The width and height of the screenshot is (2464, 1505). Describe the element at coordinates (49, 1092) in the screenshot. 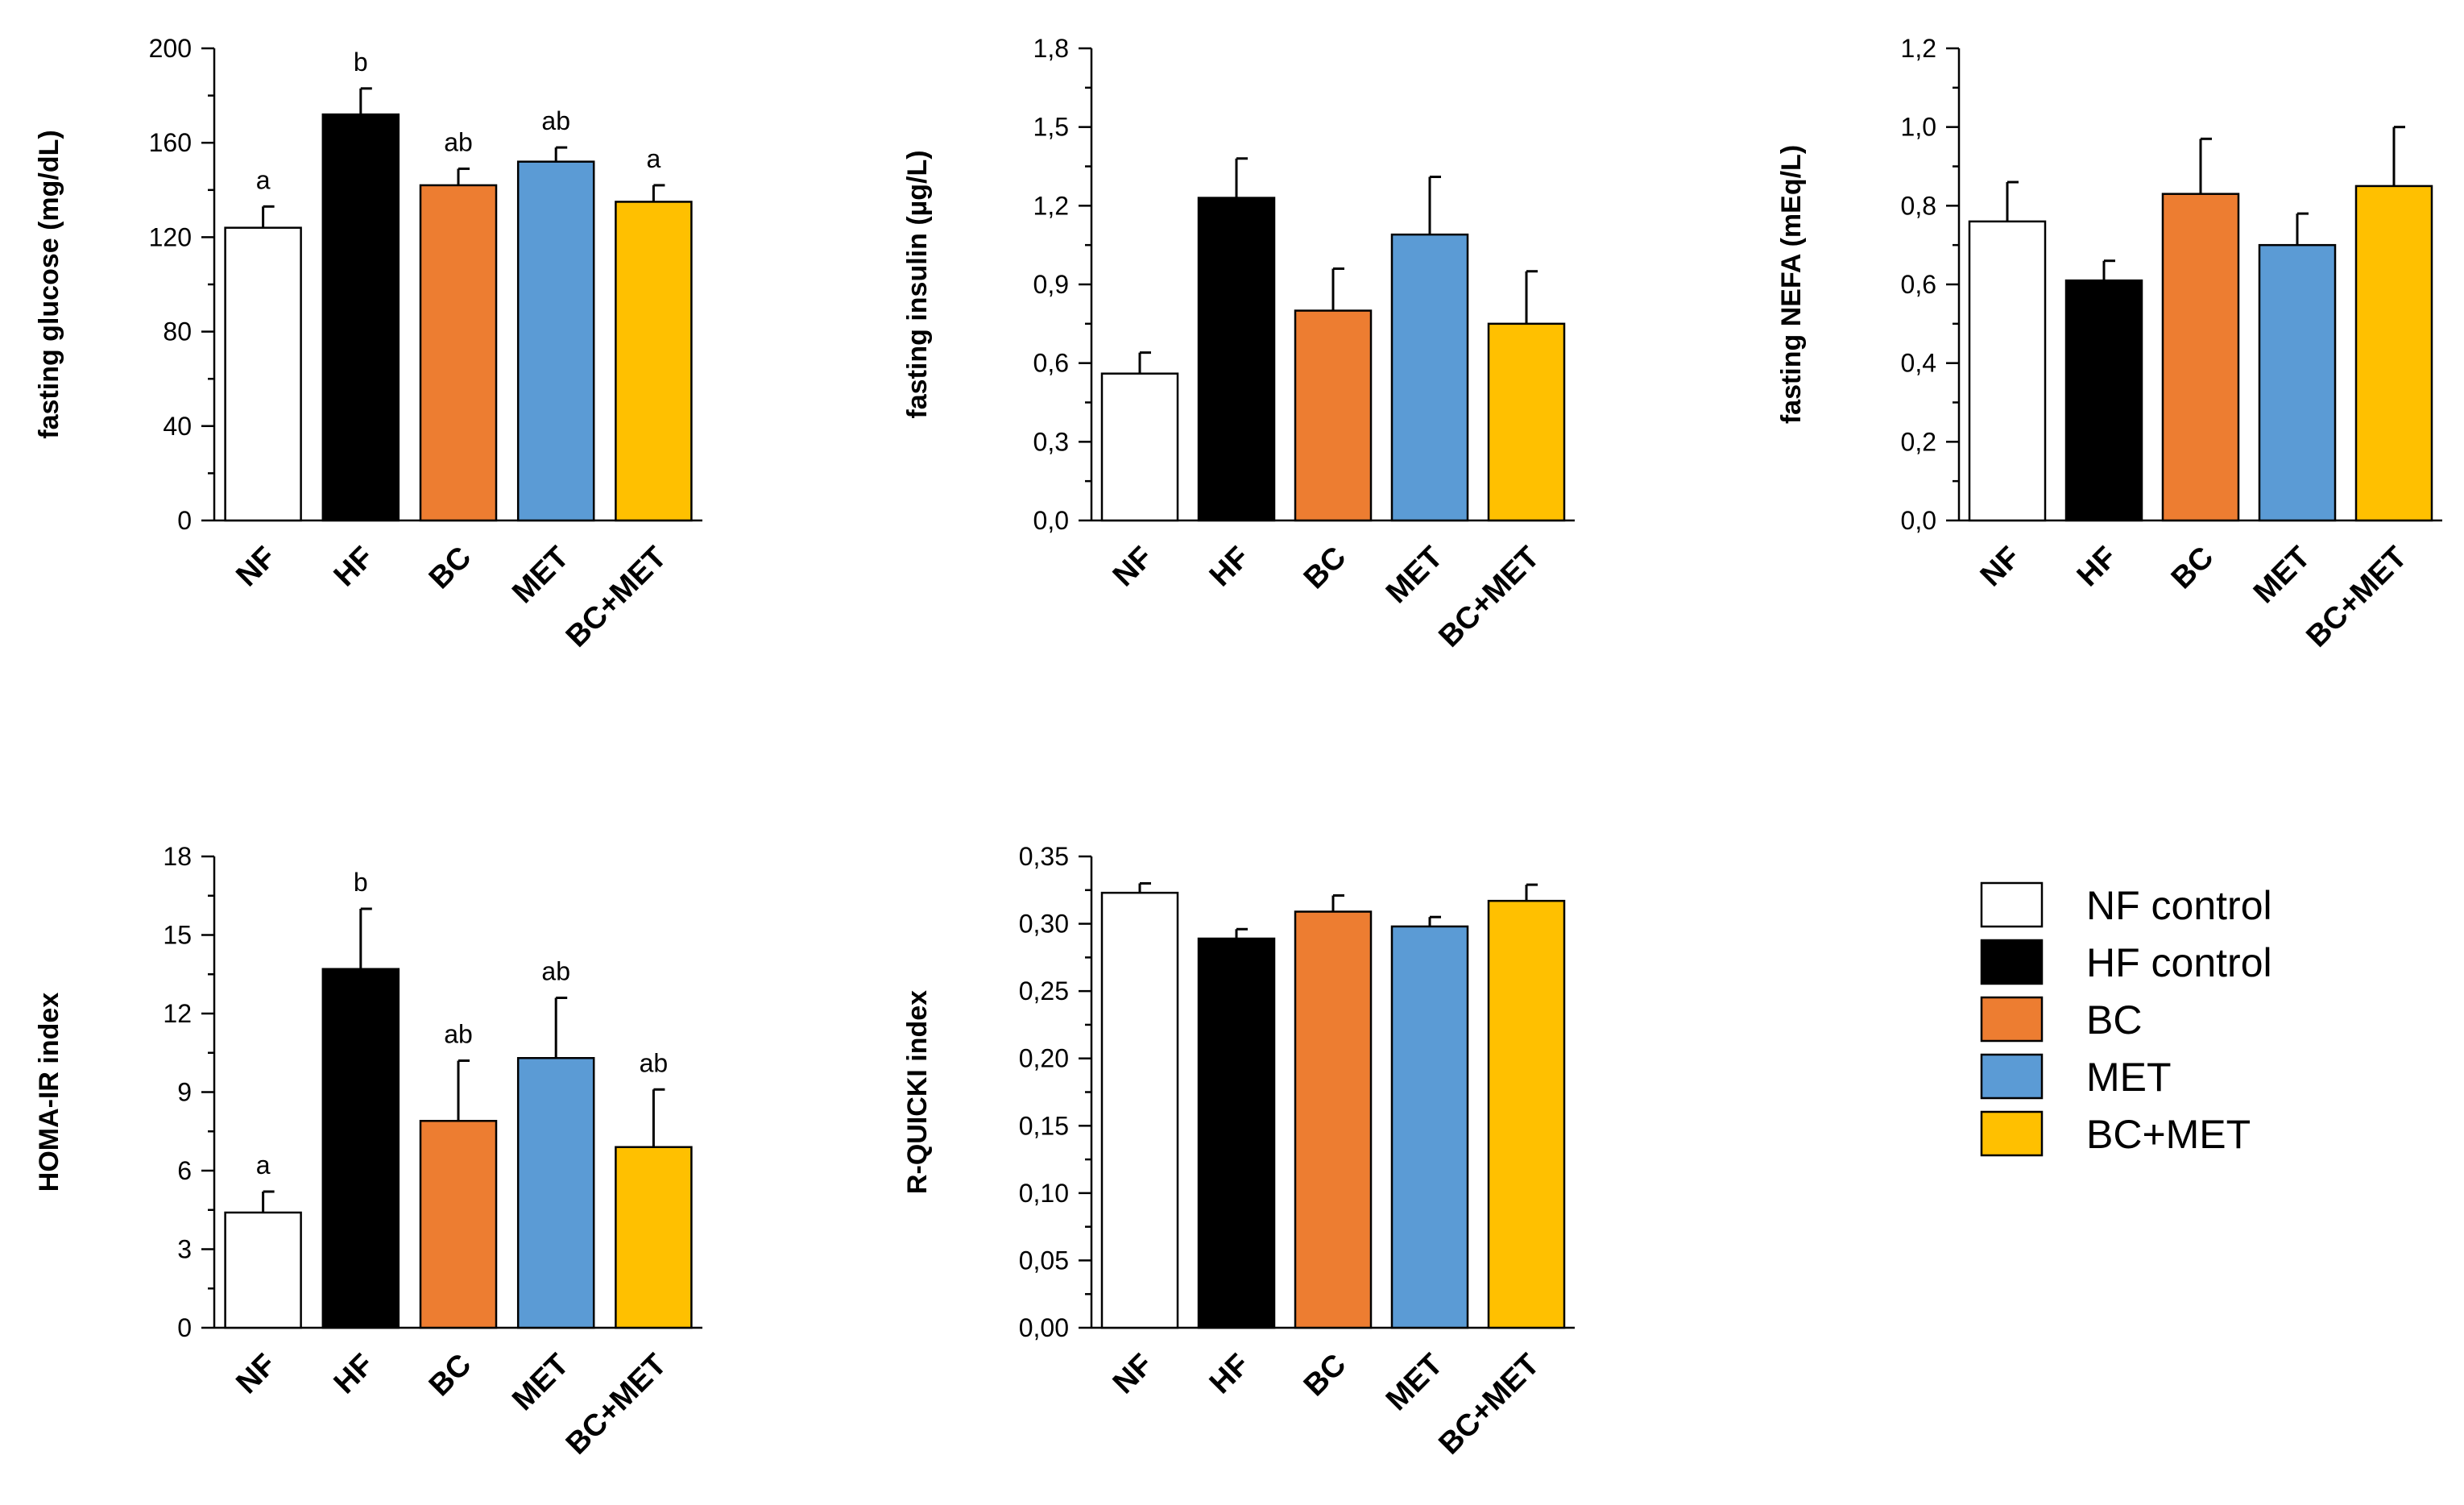

I see `y-axis-title: HOMA-IR index` at that location.